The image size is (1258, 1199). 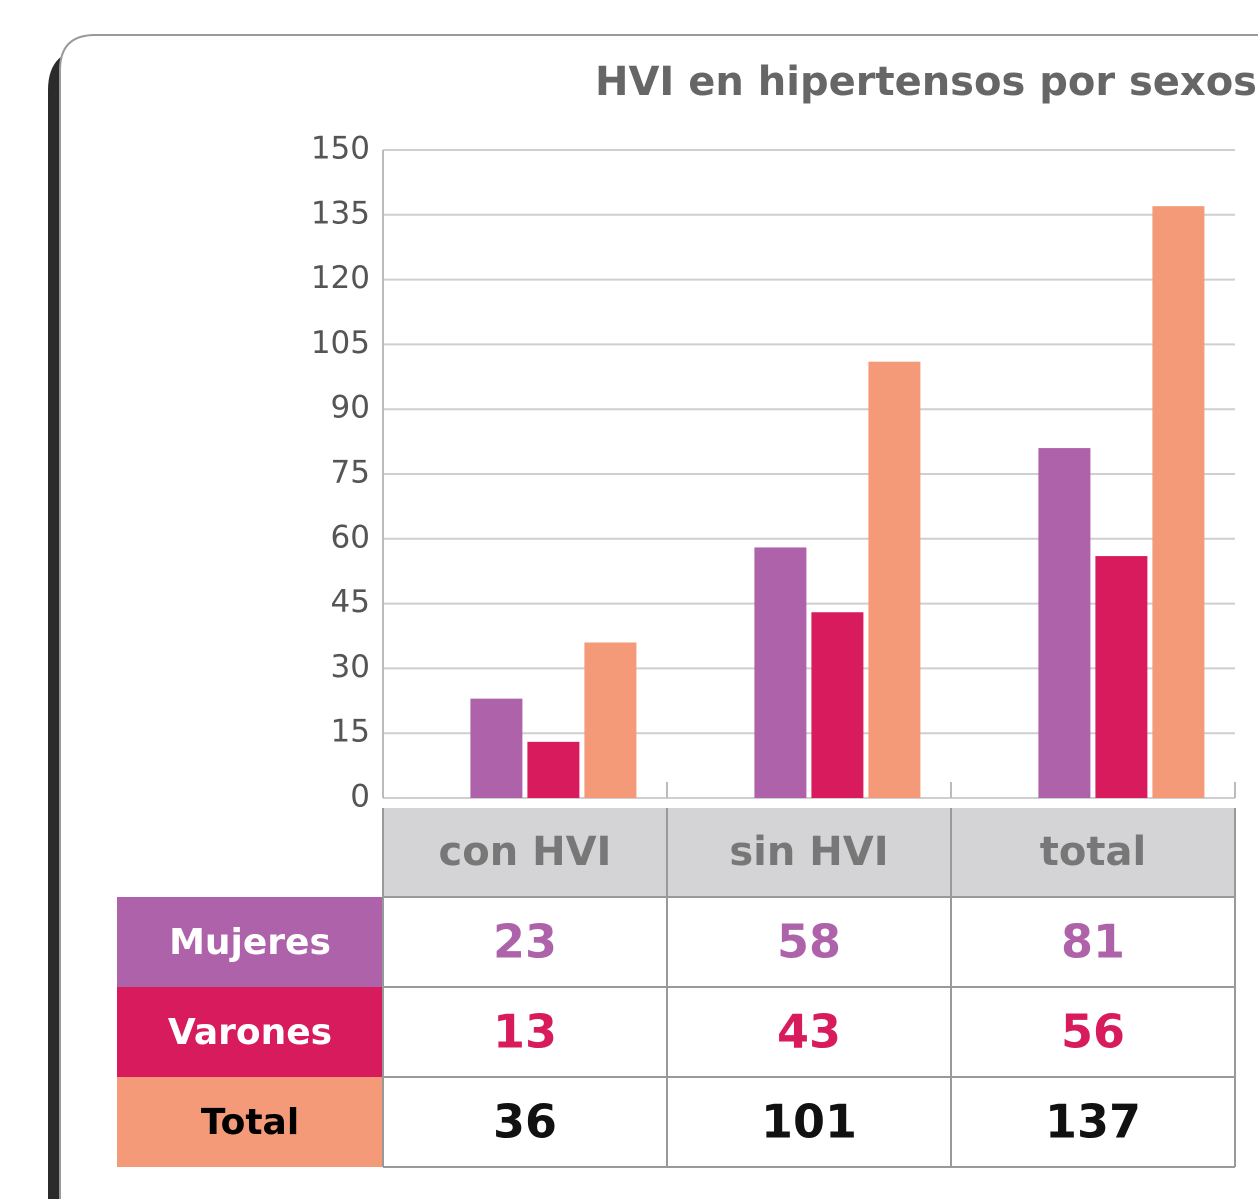 What do you see at coordinates (350, 667) in the screenshot?
I see `y-tick-label: 30` at bounding box center [350, 667].